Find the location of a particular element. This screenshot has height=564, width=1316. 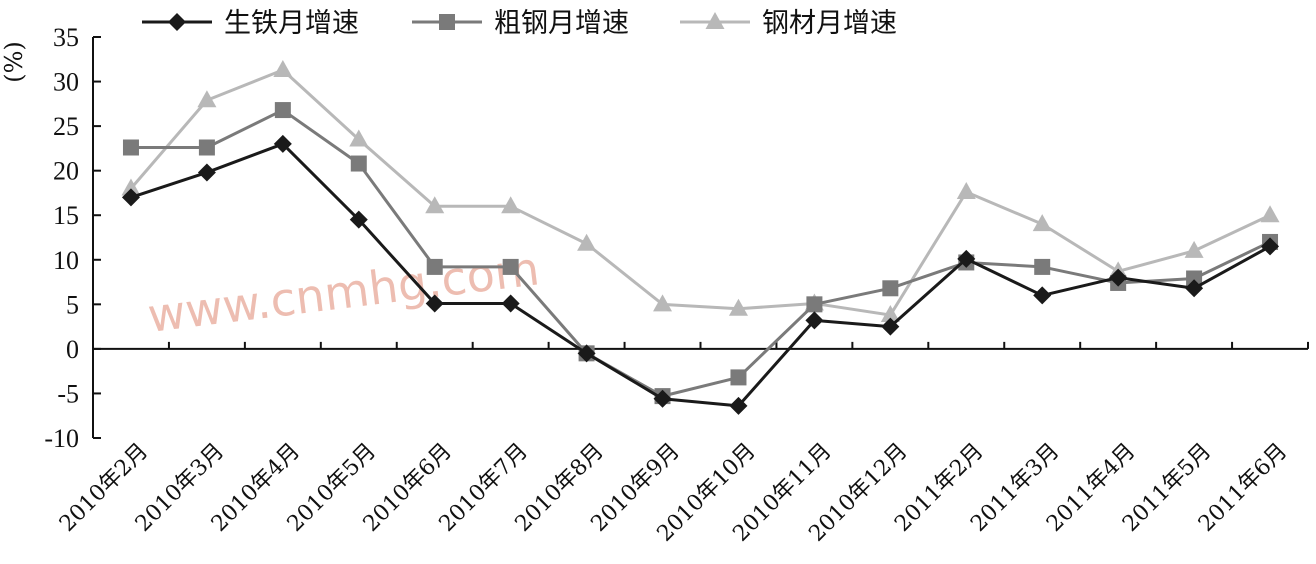

y-unit-label: (%) is located at coordinates (14, 62).